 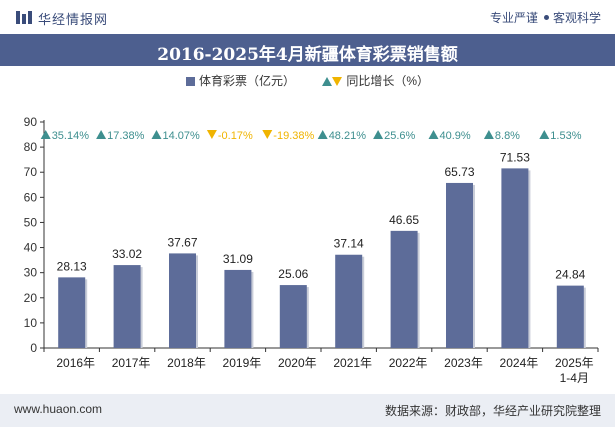 I want to click on title-bar: 2016-2025年4月新疆体育彩票销售额, so click(x=307, y=50).